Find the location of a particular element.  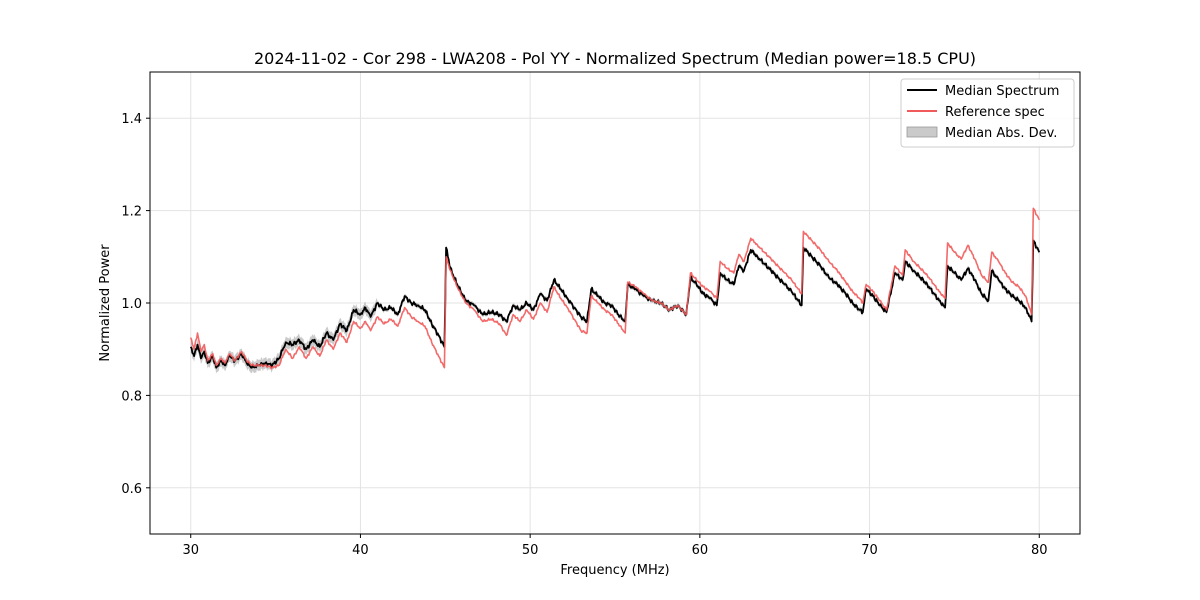

x-tick-label-2: 50 is located at coordinates (530, 550).